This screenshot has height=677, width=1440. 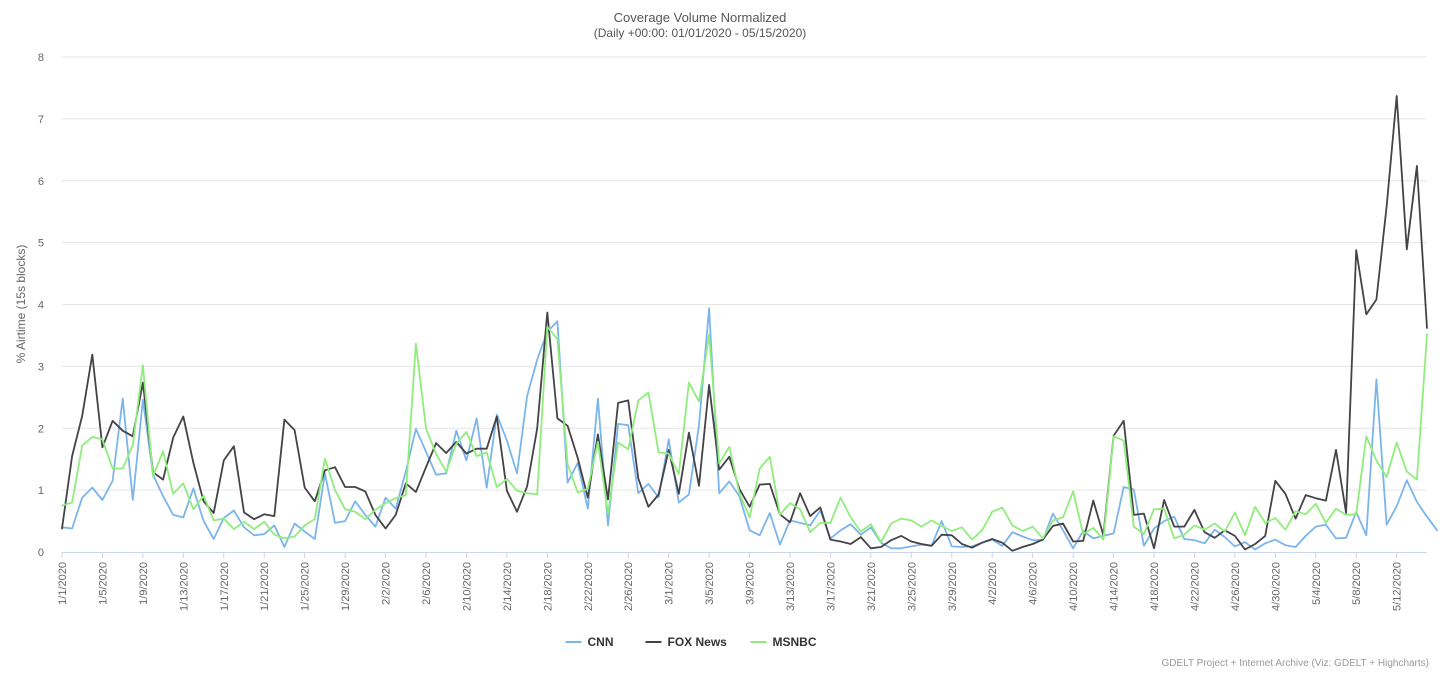 I want to click on x-tick-label: 2/6/2020, so click(x=427, y=583).